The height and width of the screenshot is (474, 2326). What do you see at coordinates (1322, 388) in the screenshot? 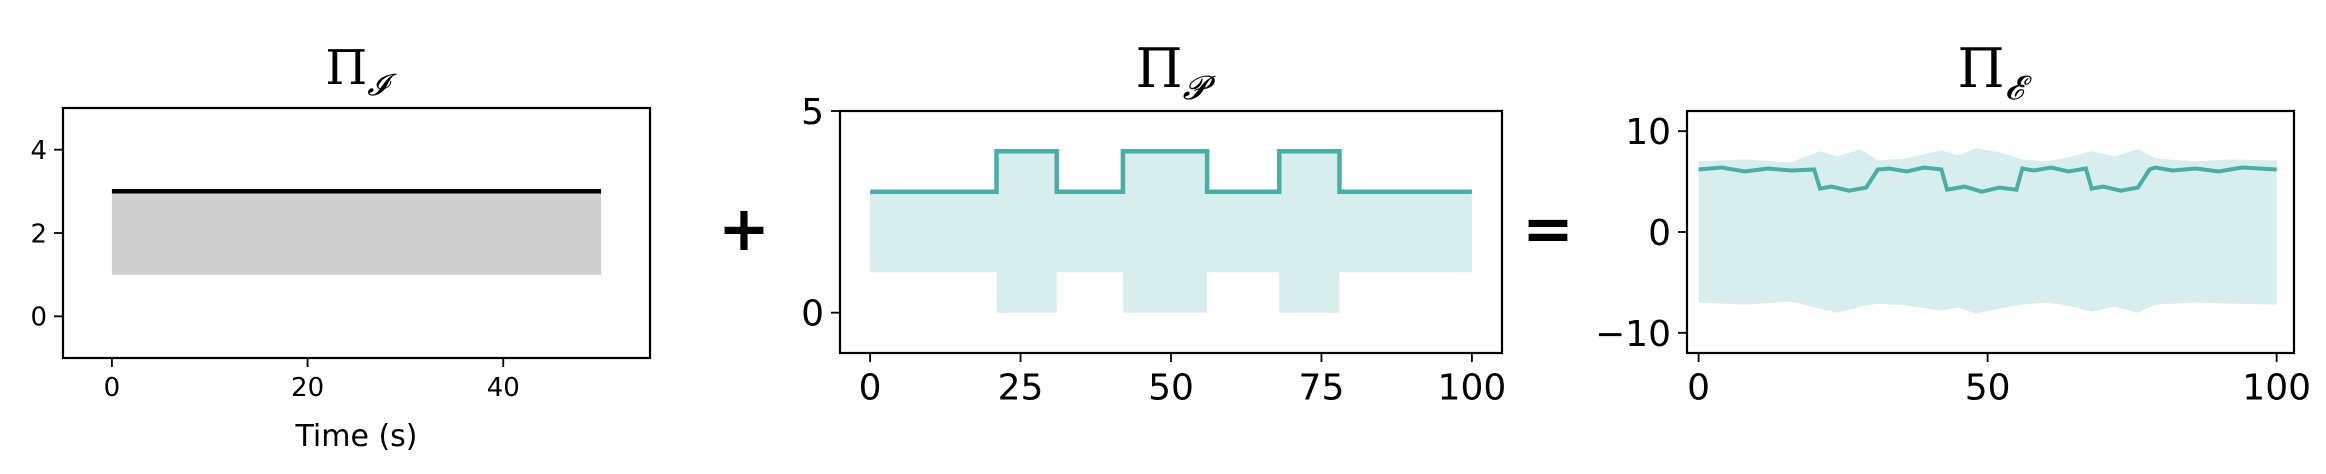
I see `x-tick-label: 75` at bounding box center [1322, 388].